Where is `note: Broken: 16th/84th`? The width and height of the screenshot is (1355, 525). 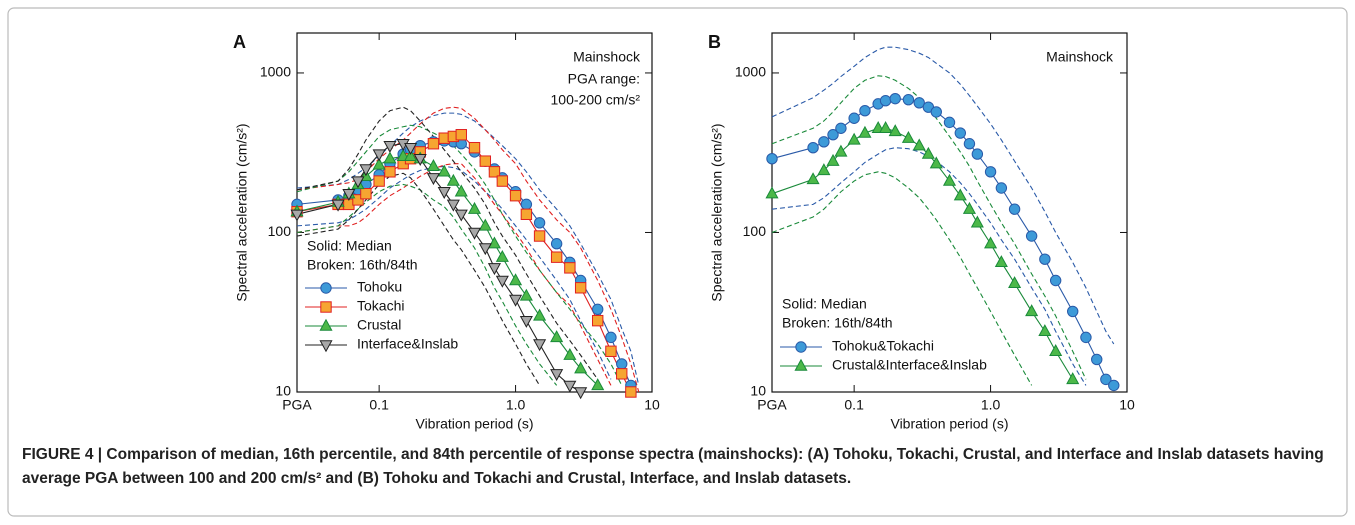
note: Broken: 16th/84th is located at coordinates (837, 323).